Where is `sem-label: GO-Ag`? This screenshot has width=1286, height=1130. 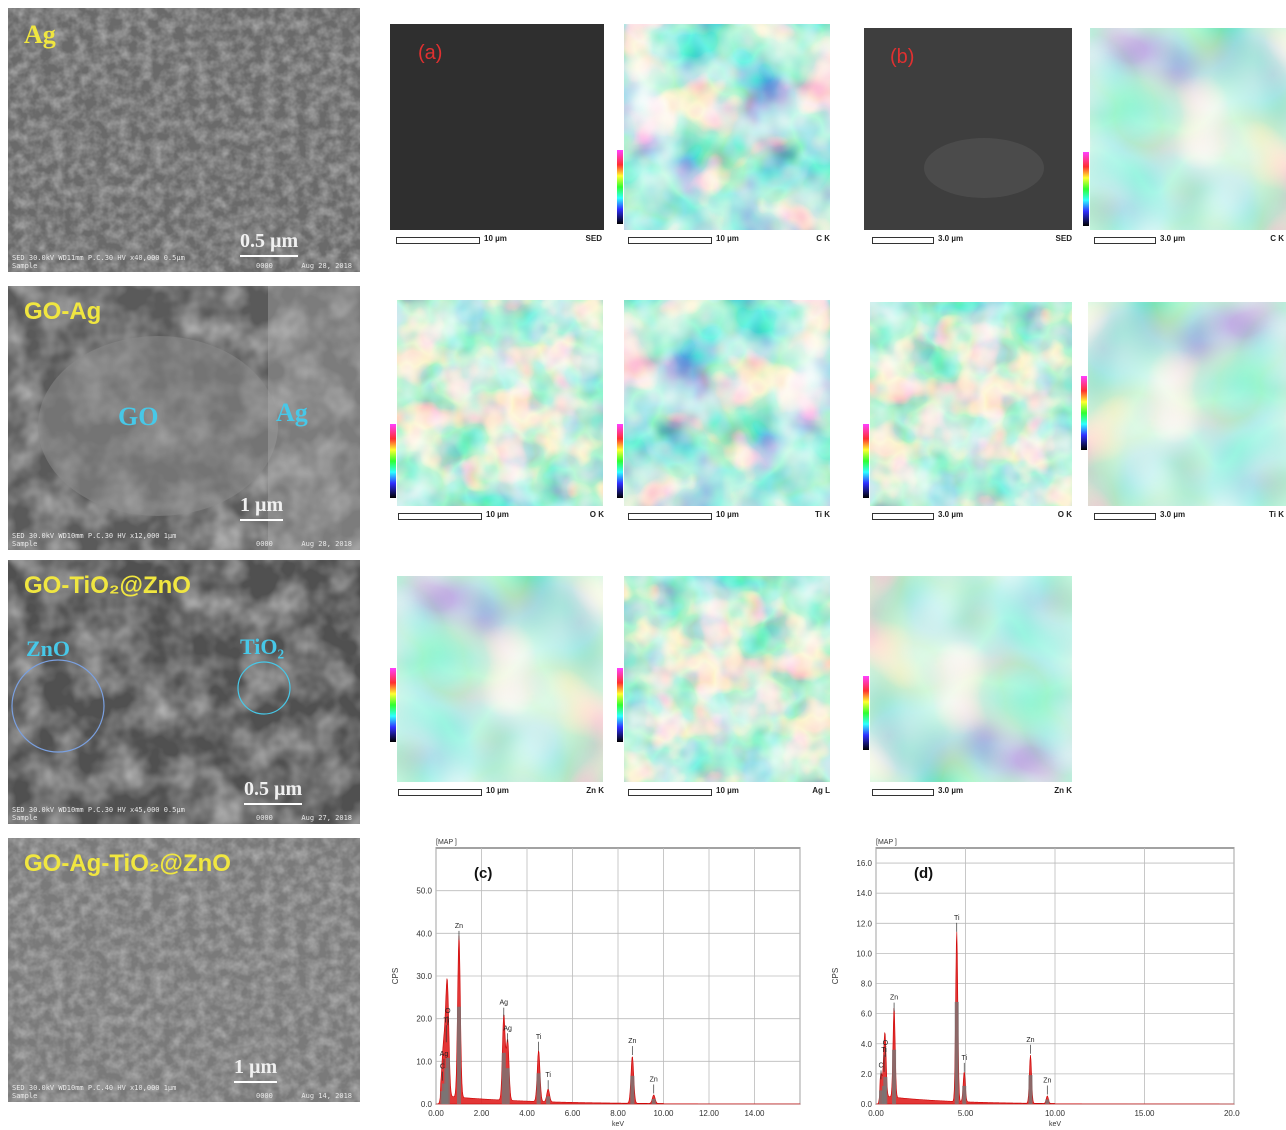
sem-label: GO-Ag is located at coordinates (63, 311).